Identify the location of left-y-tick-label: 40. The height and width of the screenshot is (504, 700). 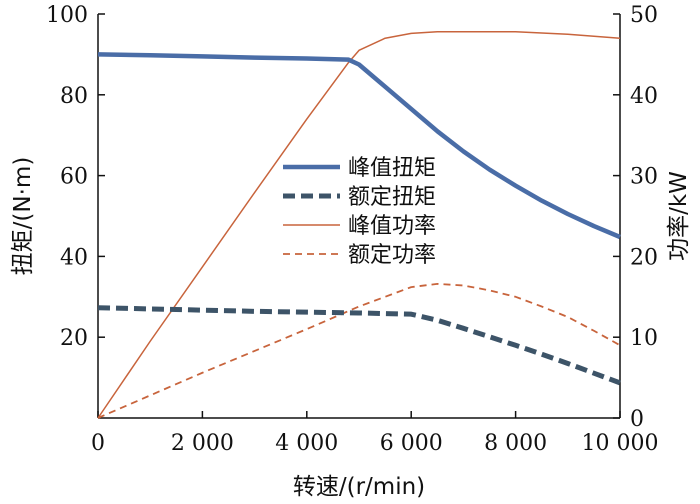
(74, 257).